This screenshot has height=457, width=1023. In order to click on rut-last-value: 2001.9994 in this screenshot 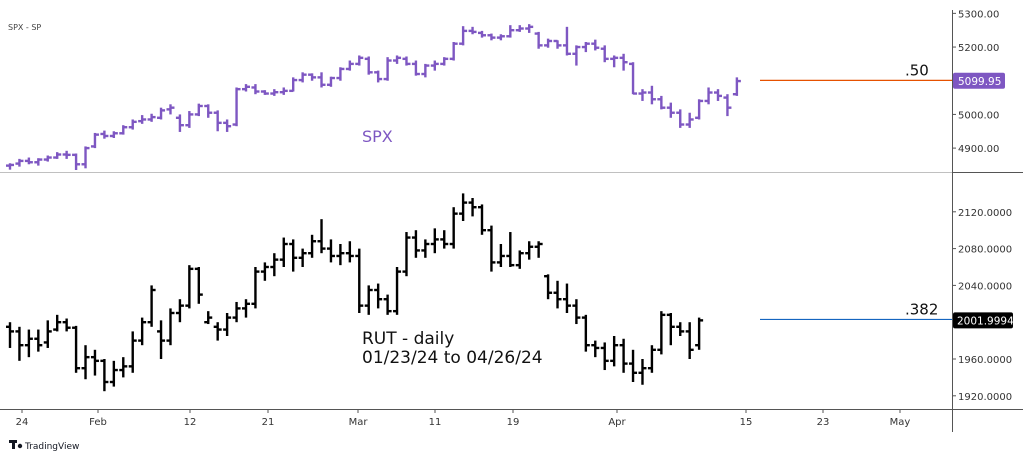, I will do `click(985, 321)`.